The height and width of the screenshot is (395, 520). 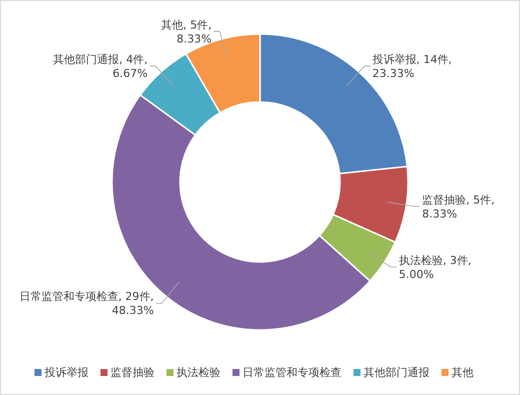 What do you see at coordinates (292, 372) in the screenshot?
I see `legend-label: 日常监管和专项检查` at bounding box center [292, 372].